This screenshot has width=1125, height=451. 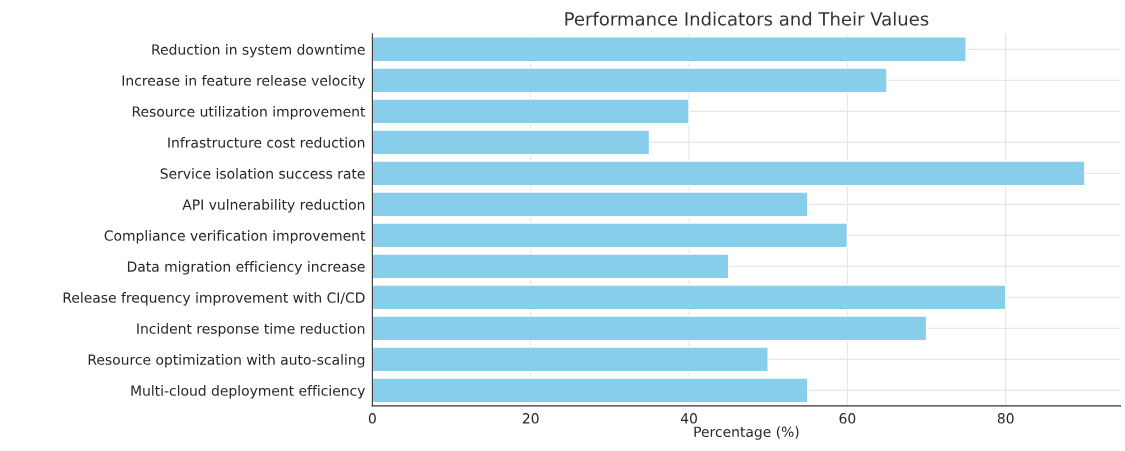 What do you see at coordinates (372, 418) in the screenshot?
I see `x-tick-label: 0` at bounding box center [372, 418].